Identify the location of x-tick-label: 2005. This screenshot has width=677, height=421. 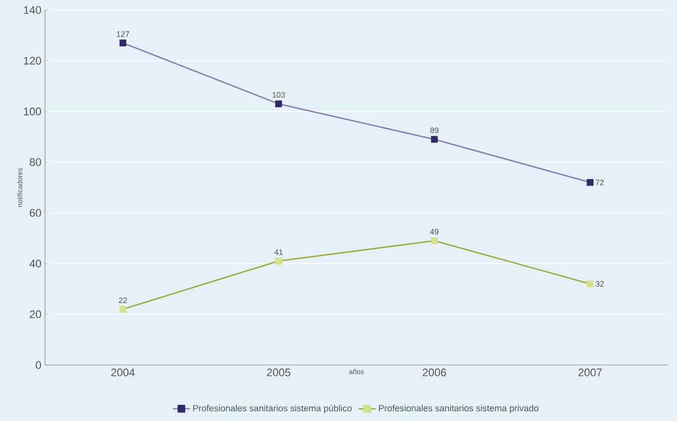
(278, 372).